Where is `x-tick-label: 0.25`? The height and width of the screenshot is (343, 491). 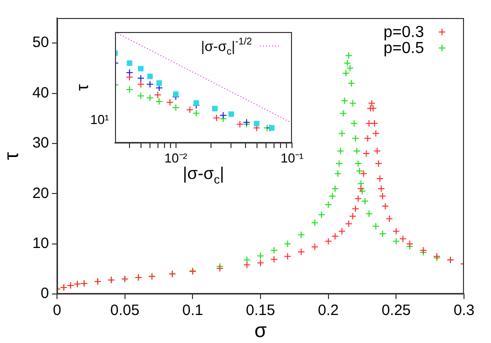 x-tick-label: 0.25 is located at coordinates (396, 311).